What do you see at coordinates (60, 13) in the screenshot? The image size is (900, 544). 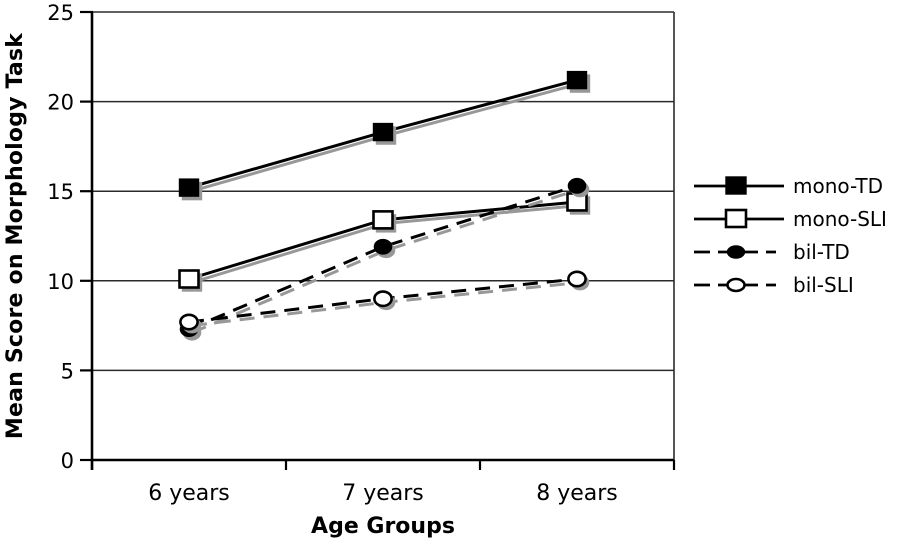 I see `y-tick-label-25: 25` at bounding box center [60, 13].